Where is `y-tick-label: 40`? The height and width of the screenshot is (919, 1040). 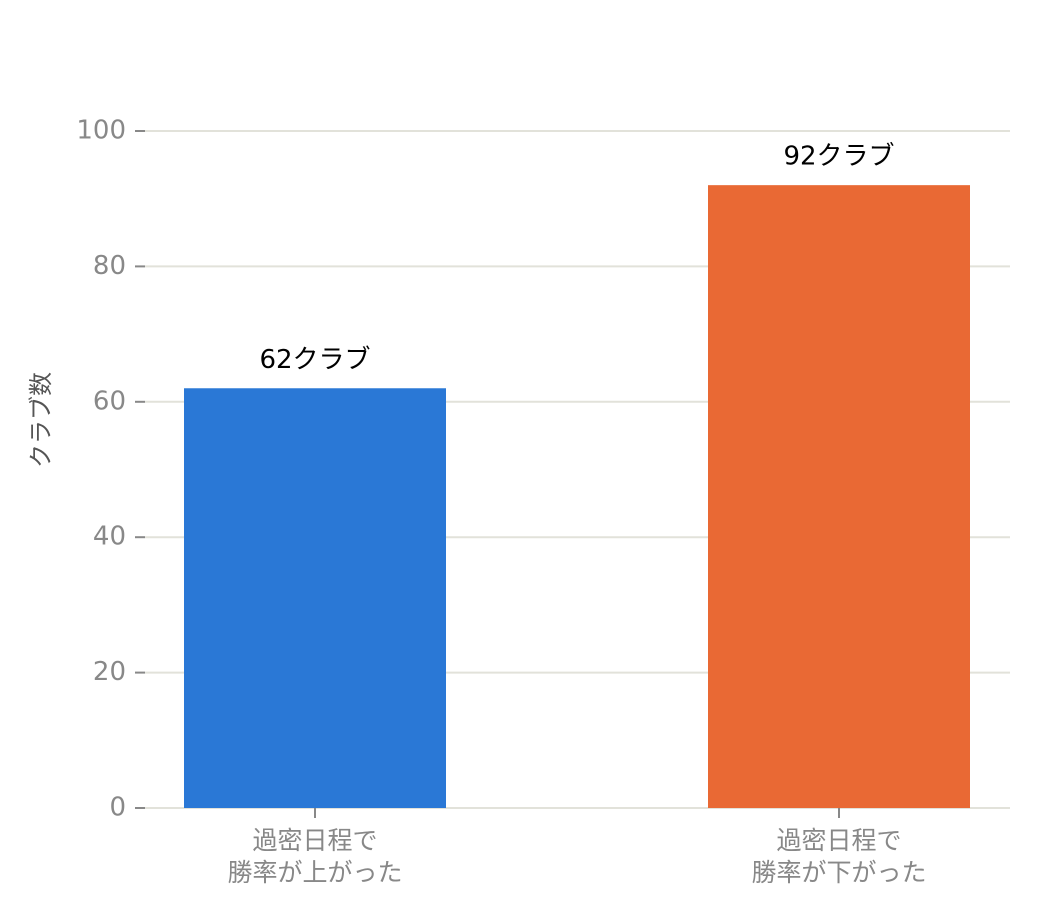
y-tick-label: 40 is located at coordinates (109, 537).